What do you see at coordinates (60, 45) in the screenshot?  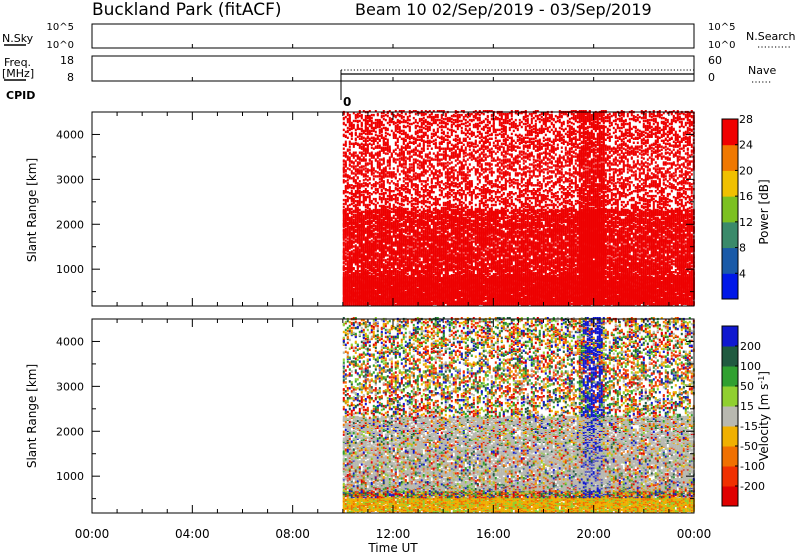 I see `n-sky-tick-bottom: 10^0` at bounding box center [60, 45].